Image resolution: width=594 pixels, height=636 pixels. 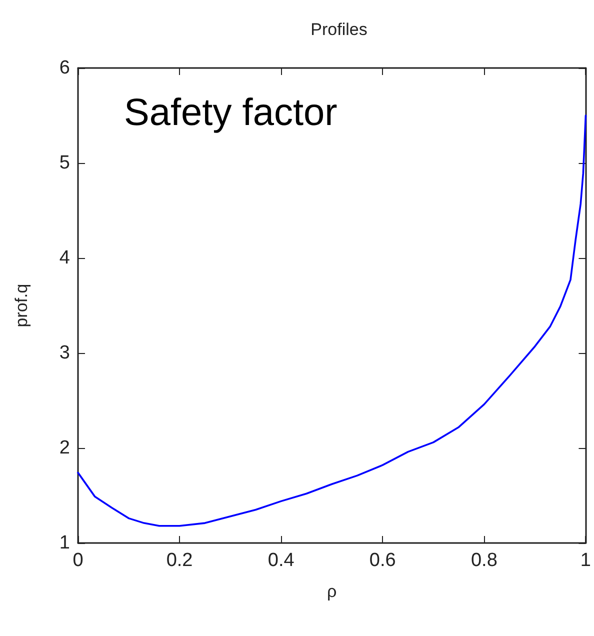 I want to click on x-axis-title: ρ, so click(x=332, y=591).